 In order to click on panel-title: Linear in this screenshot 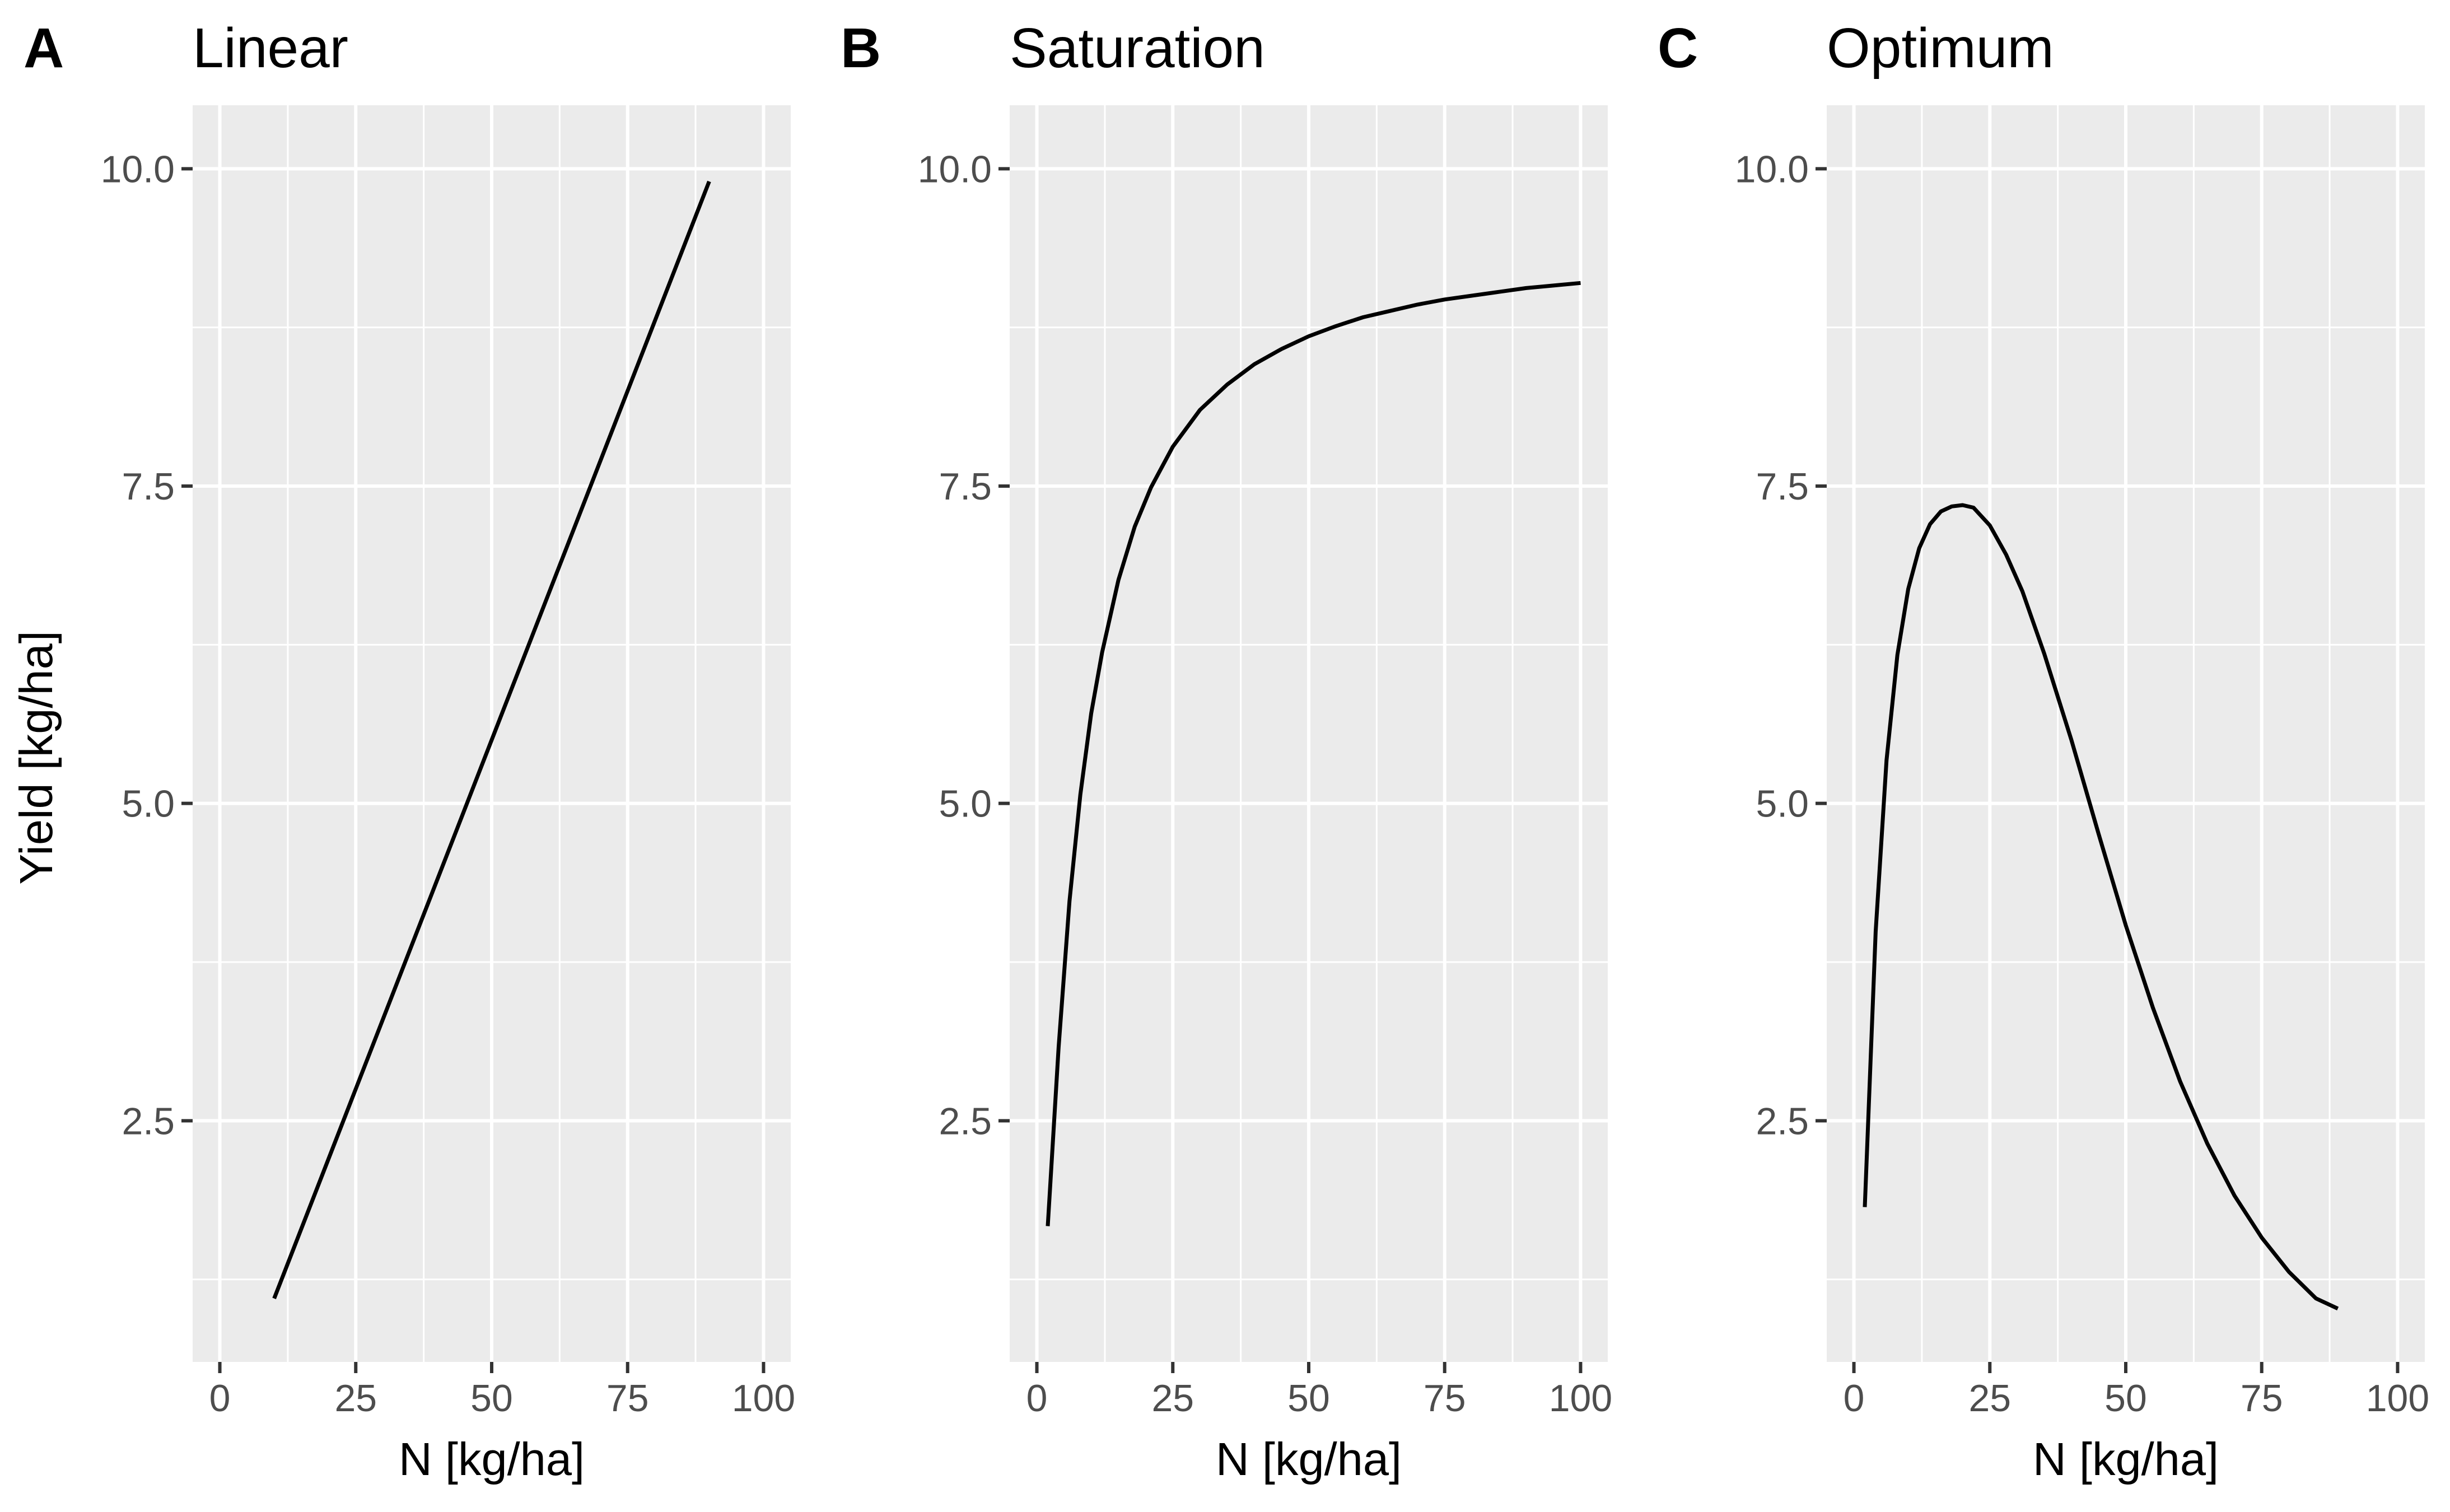, I will do `click(271, 49)`.